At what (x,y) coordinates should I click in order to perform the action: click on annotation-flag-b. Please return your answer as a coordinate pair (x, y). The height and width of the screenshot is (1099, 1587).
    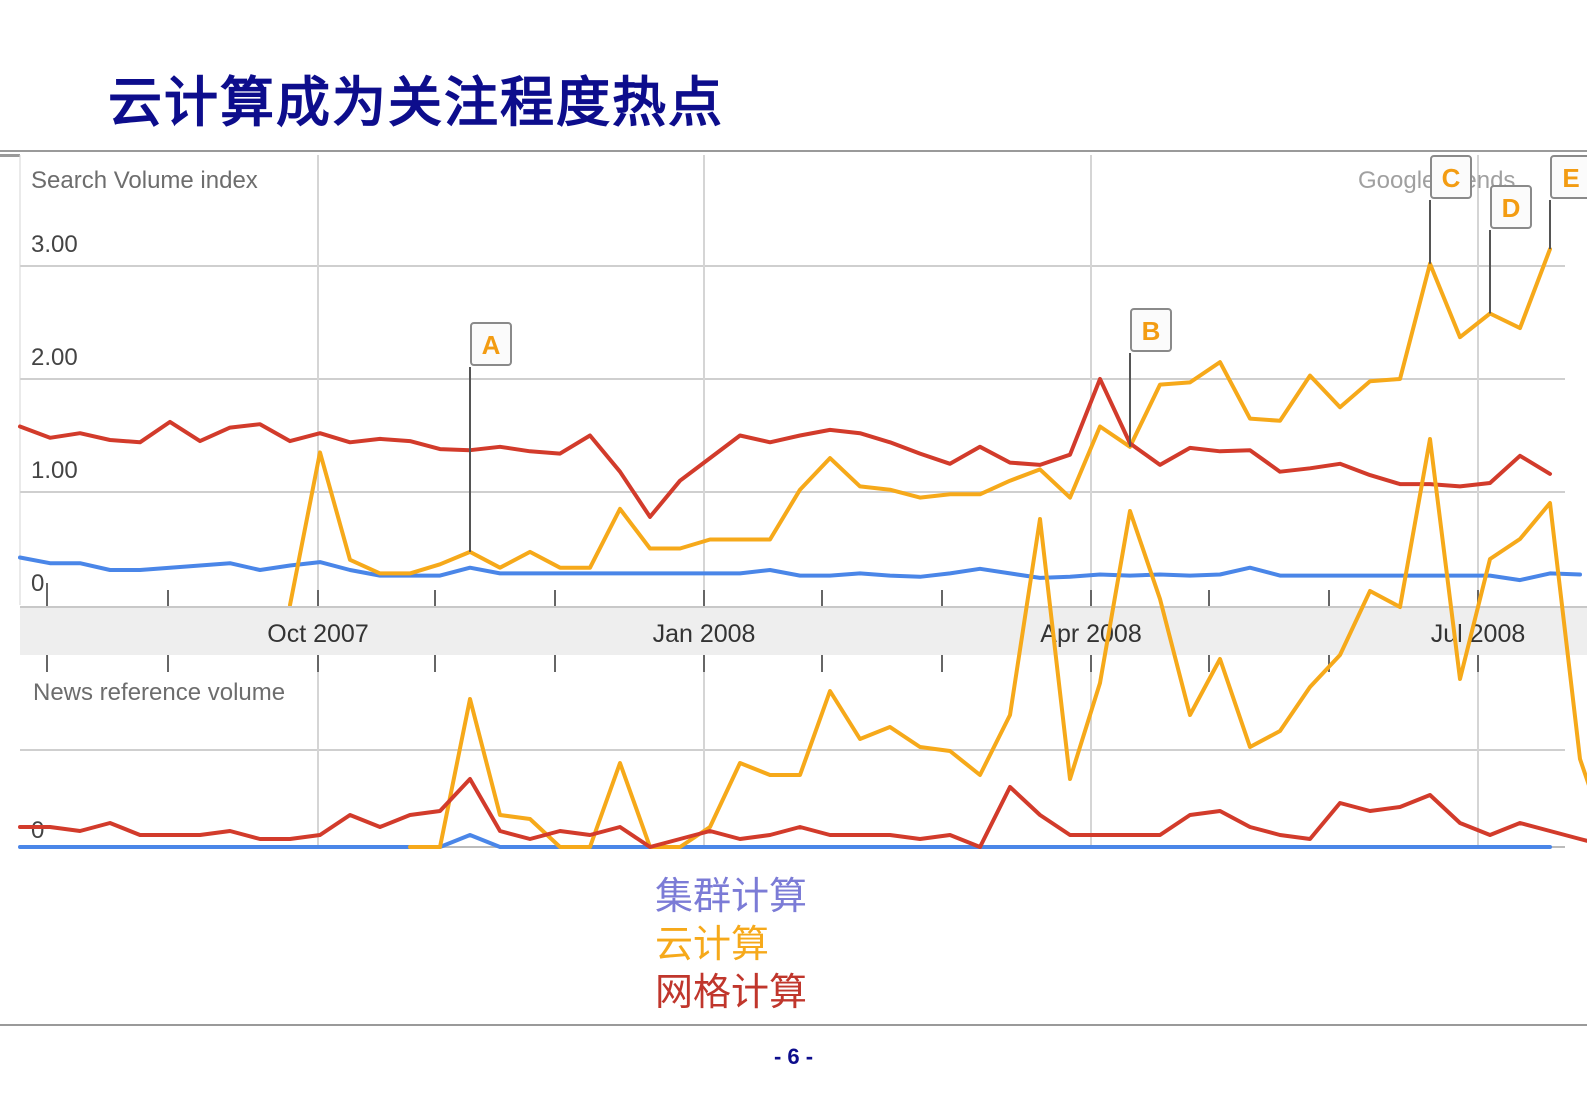
    Looking at the image, I should click on (1151, 330).